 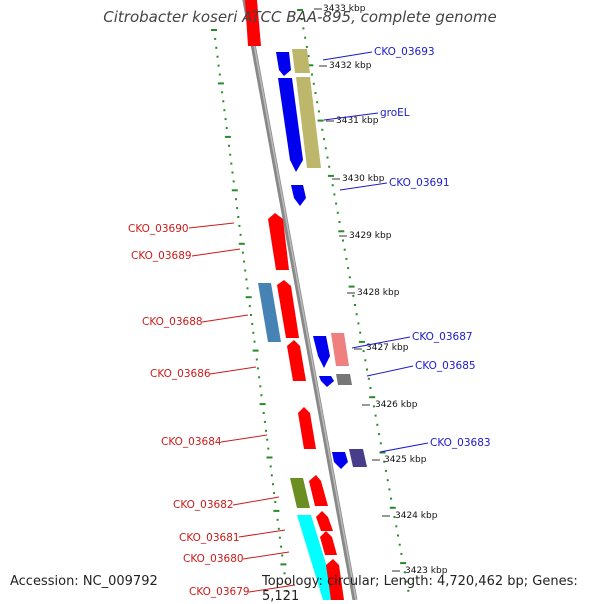 What do you see at coordinates (416, 516) in the screenshot?
I see `ruler-label: 3424 kbp` at bounding box center [416, 516].